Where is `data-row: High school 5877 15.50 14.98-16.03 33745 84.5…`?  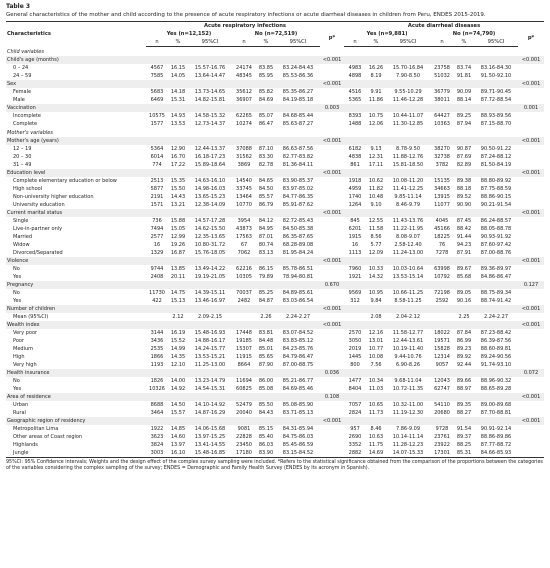 data-row: High school 5877 15.50 14.98-16.03 33745 84.5… is located at coordinates (275, 189).